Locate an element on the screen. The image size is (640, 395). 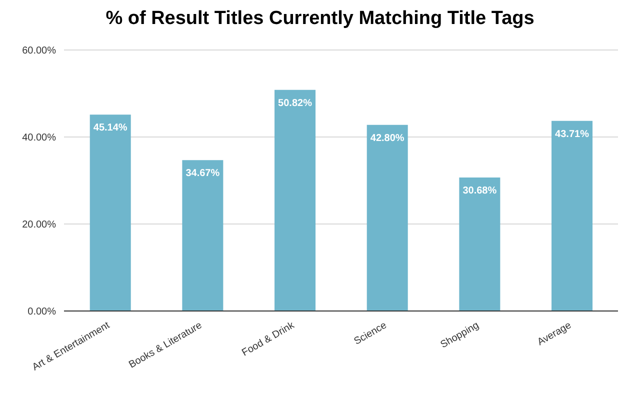
y-tick-label: 40.00% is located at coordinates (39, 138).